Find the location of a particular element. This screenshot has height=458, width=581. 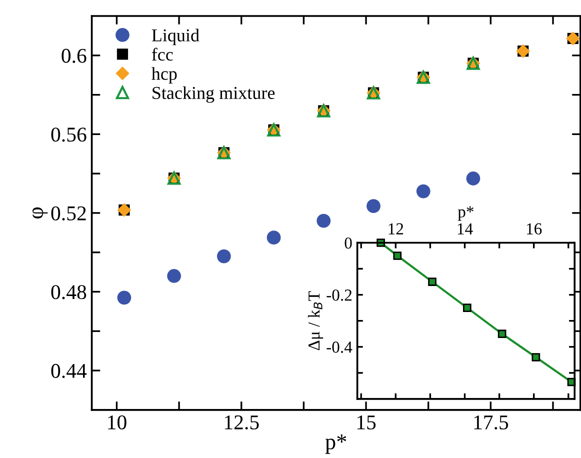

x-tick-label: 17.5 is located at coordinates (491, 422).